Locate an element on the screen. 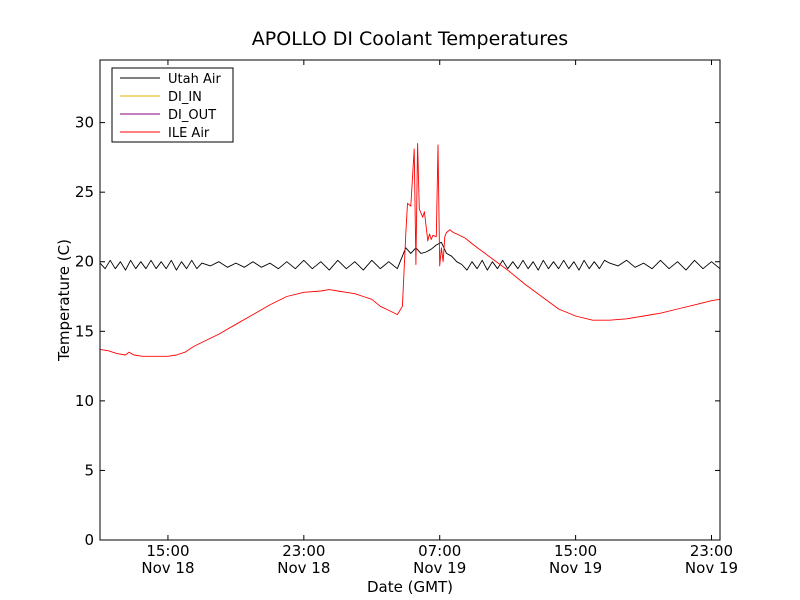 The image size is (800, 600). x-tick-date-4: Nov 19 is located at coordinates (711, 568).